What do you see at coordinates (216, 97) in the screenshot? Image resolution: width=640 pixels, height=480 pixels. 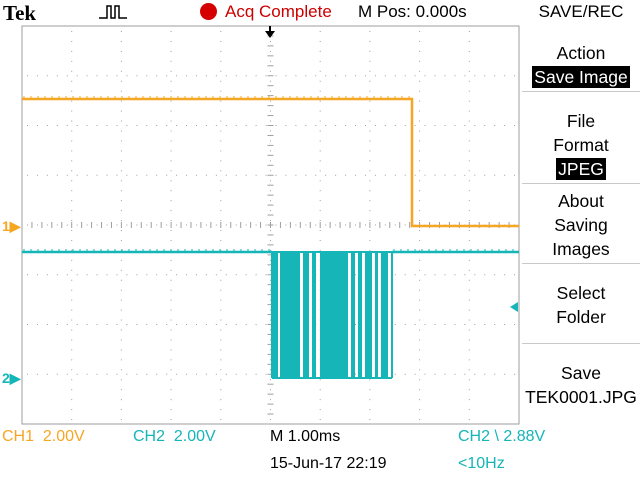 I see `ch1-waveform-noise` at bounding box center [216, 97].